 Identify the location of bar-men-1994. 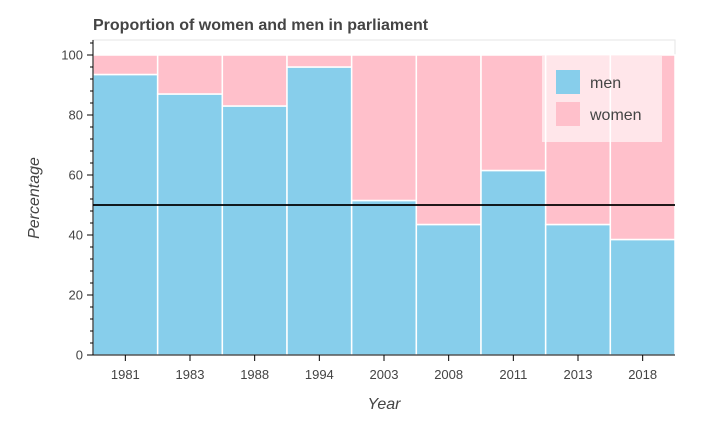
(319, 211).